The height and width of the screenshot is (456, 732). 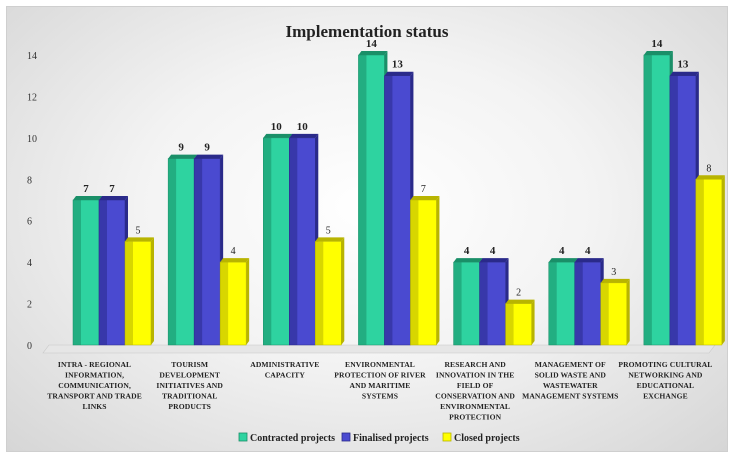 I want to click on category-label: ADMINISTRATIVE CAPACITY, so click(x=284, y=370).